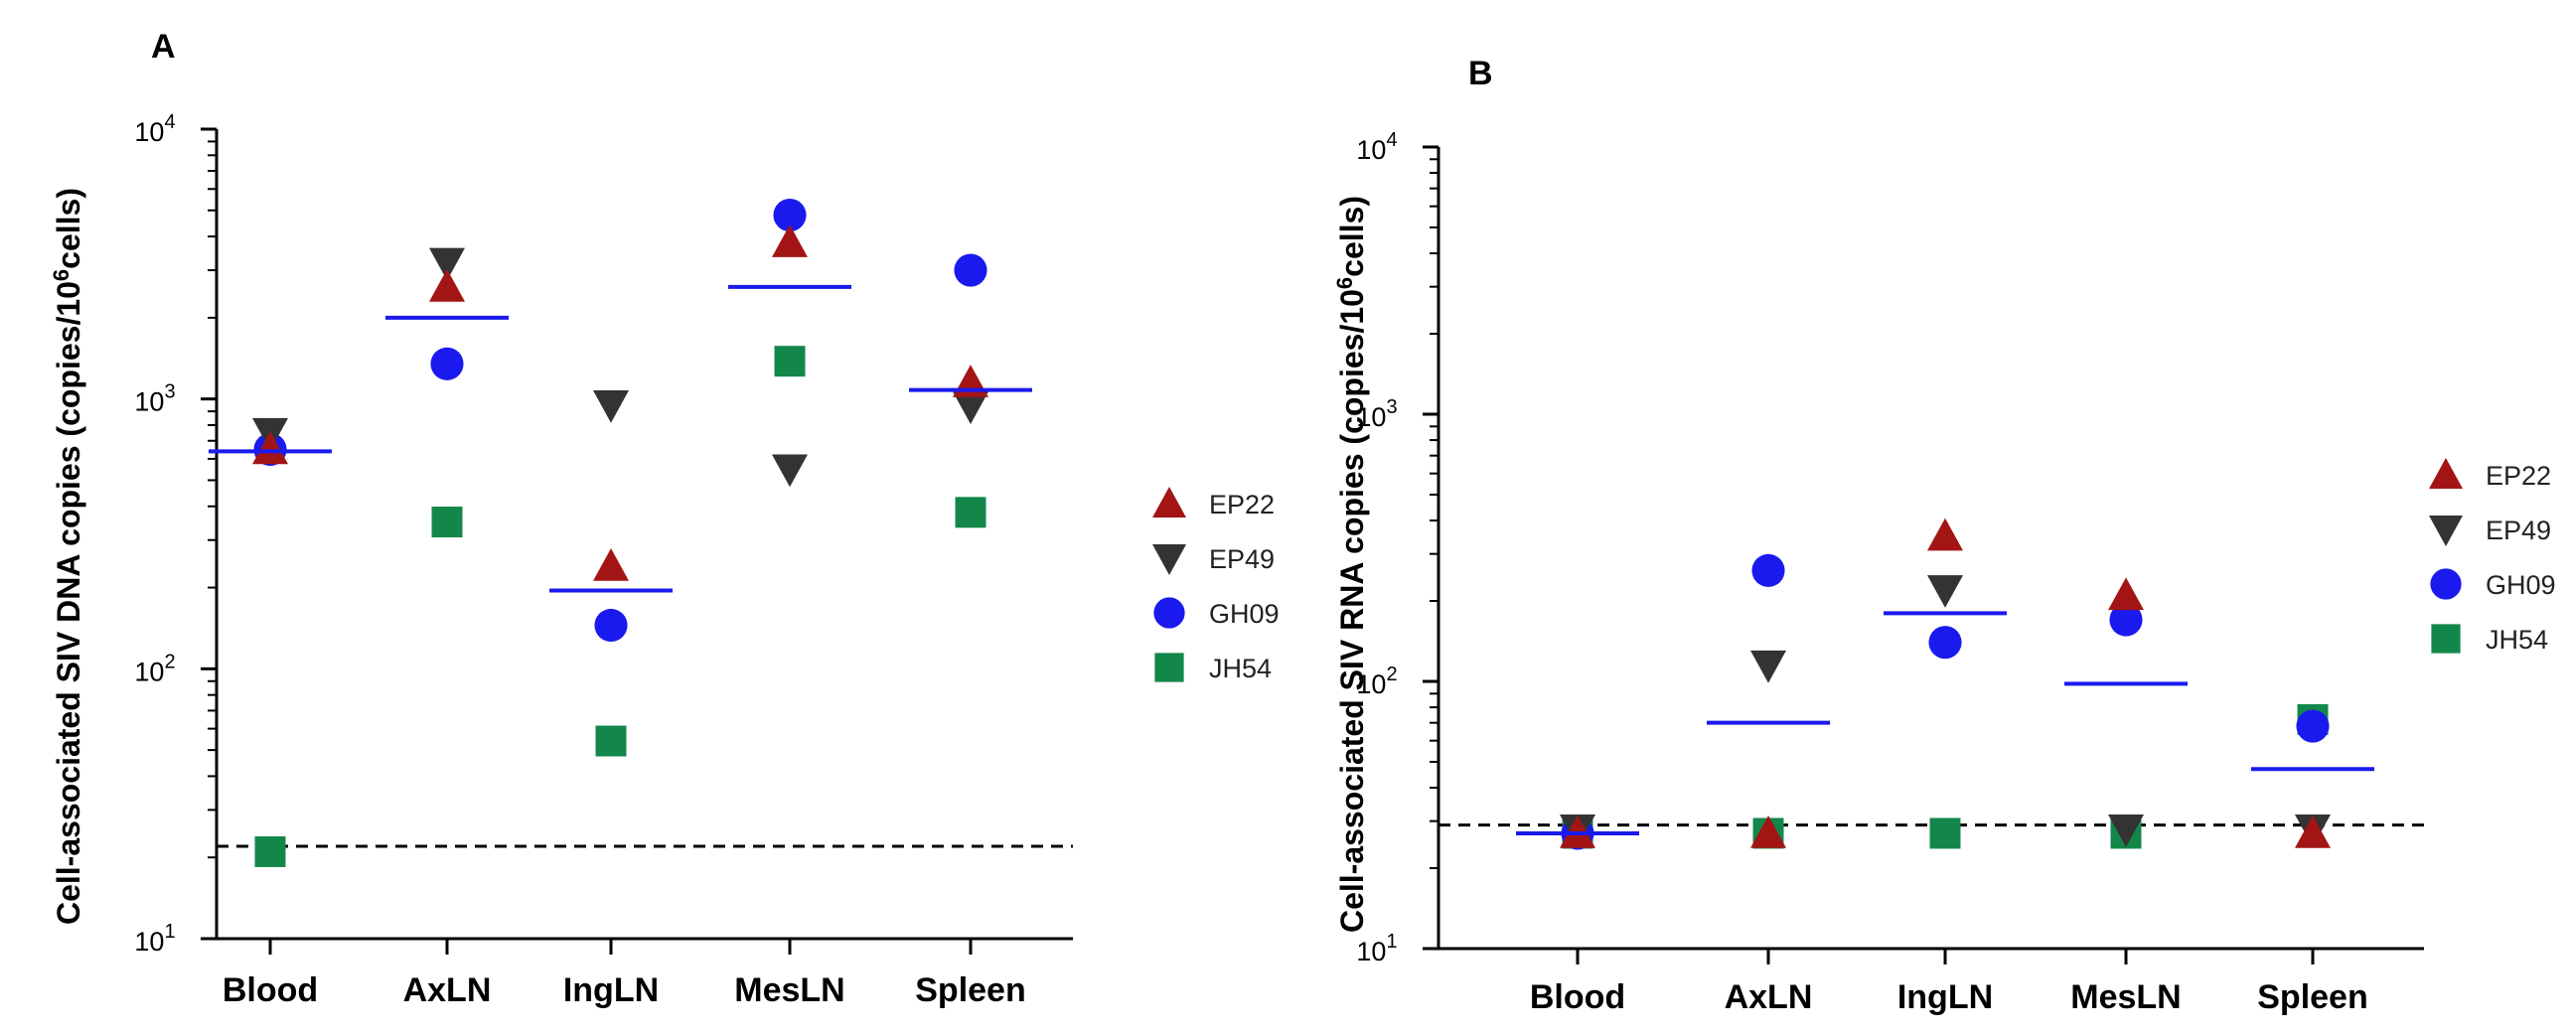  I want to click on panel-b-legend: EP22 EP49 GH09 JH54, so click(2492, 557).